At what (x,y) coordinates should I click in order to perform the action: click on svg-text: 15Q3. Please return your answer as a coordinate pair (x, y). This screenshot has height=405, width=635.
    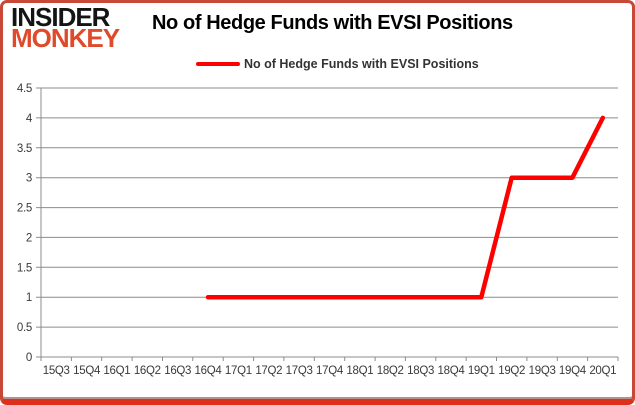
    Looking at the image, I should click on (56, 371).